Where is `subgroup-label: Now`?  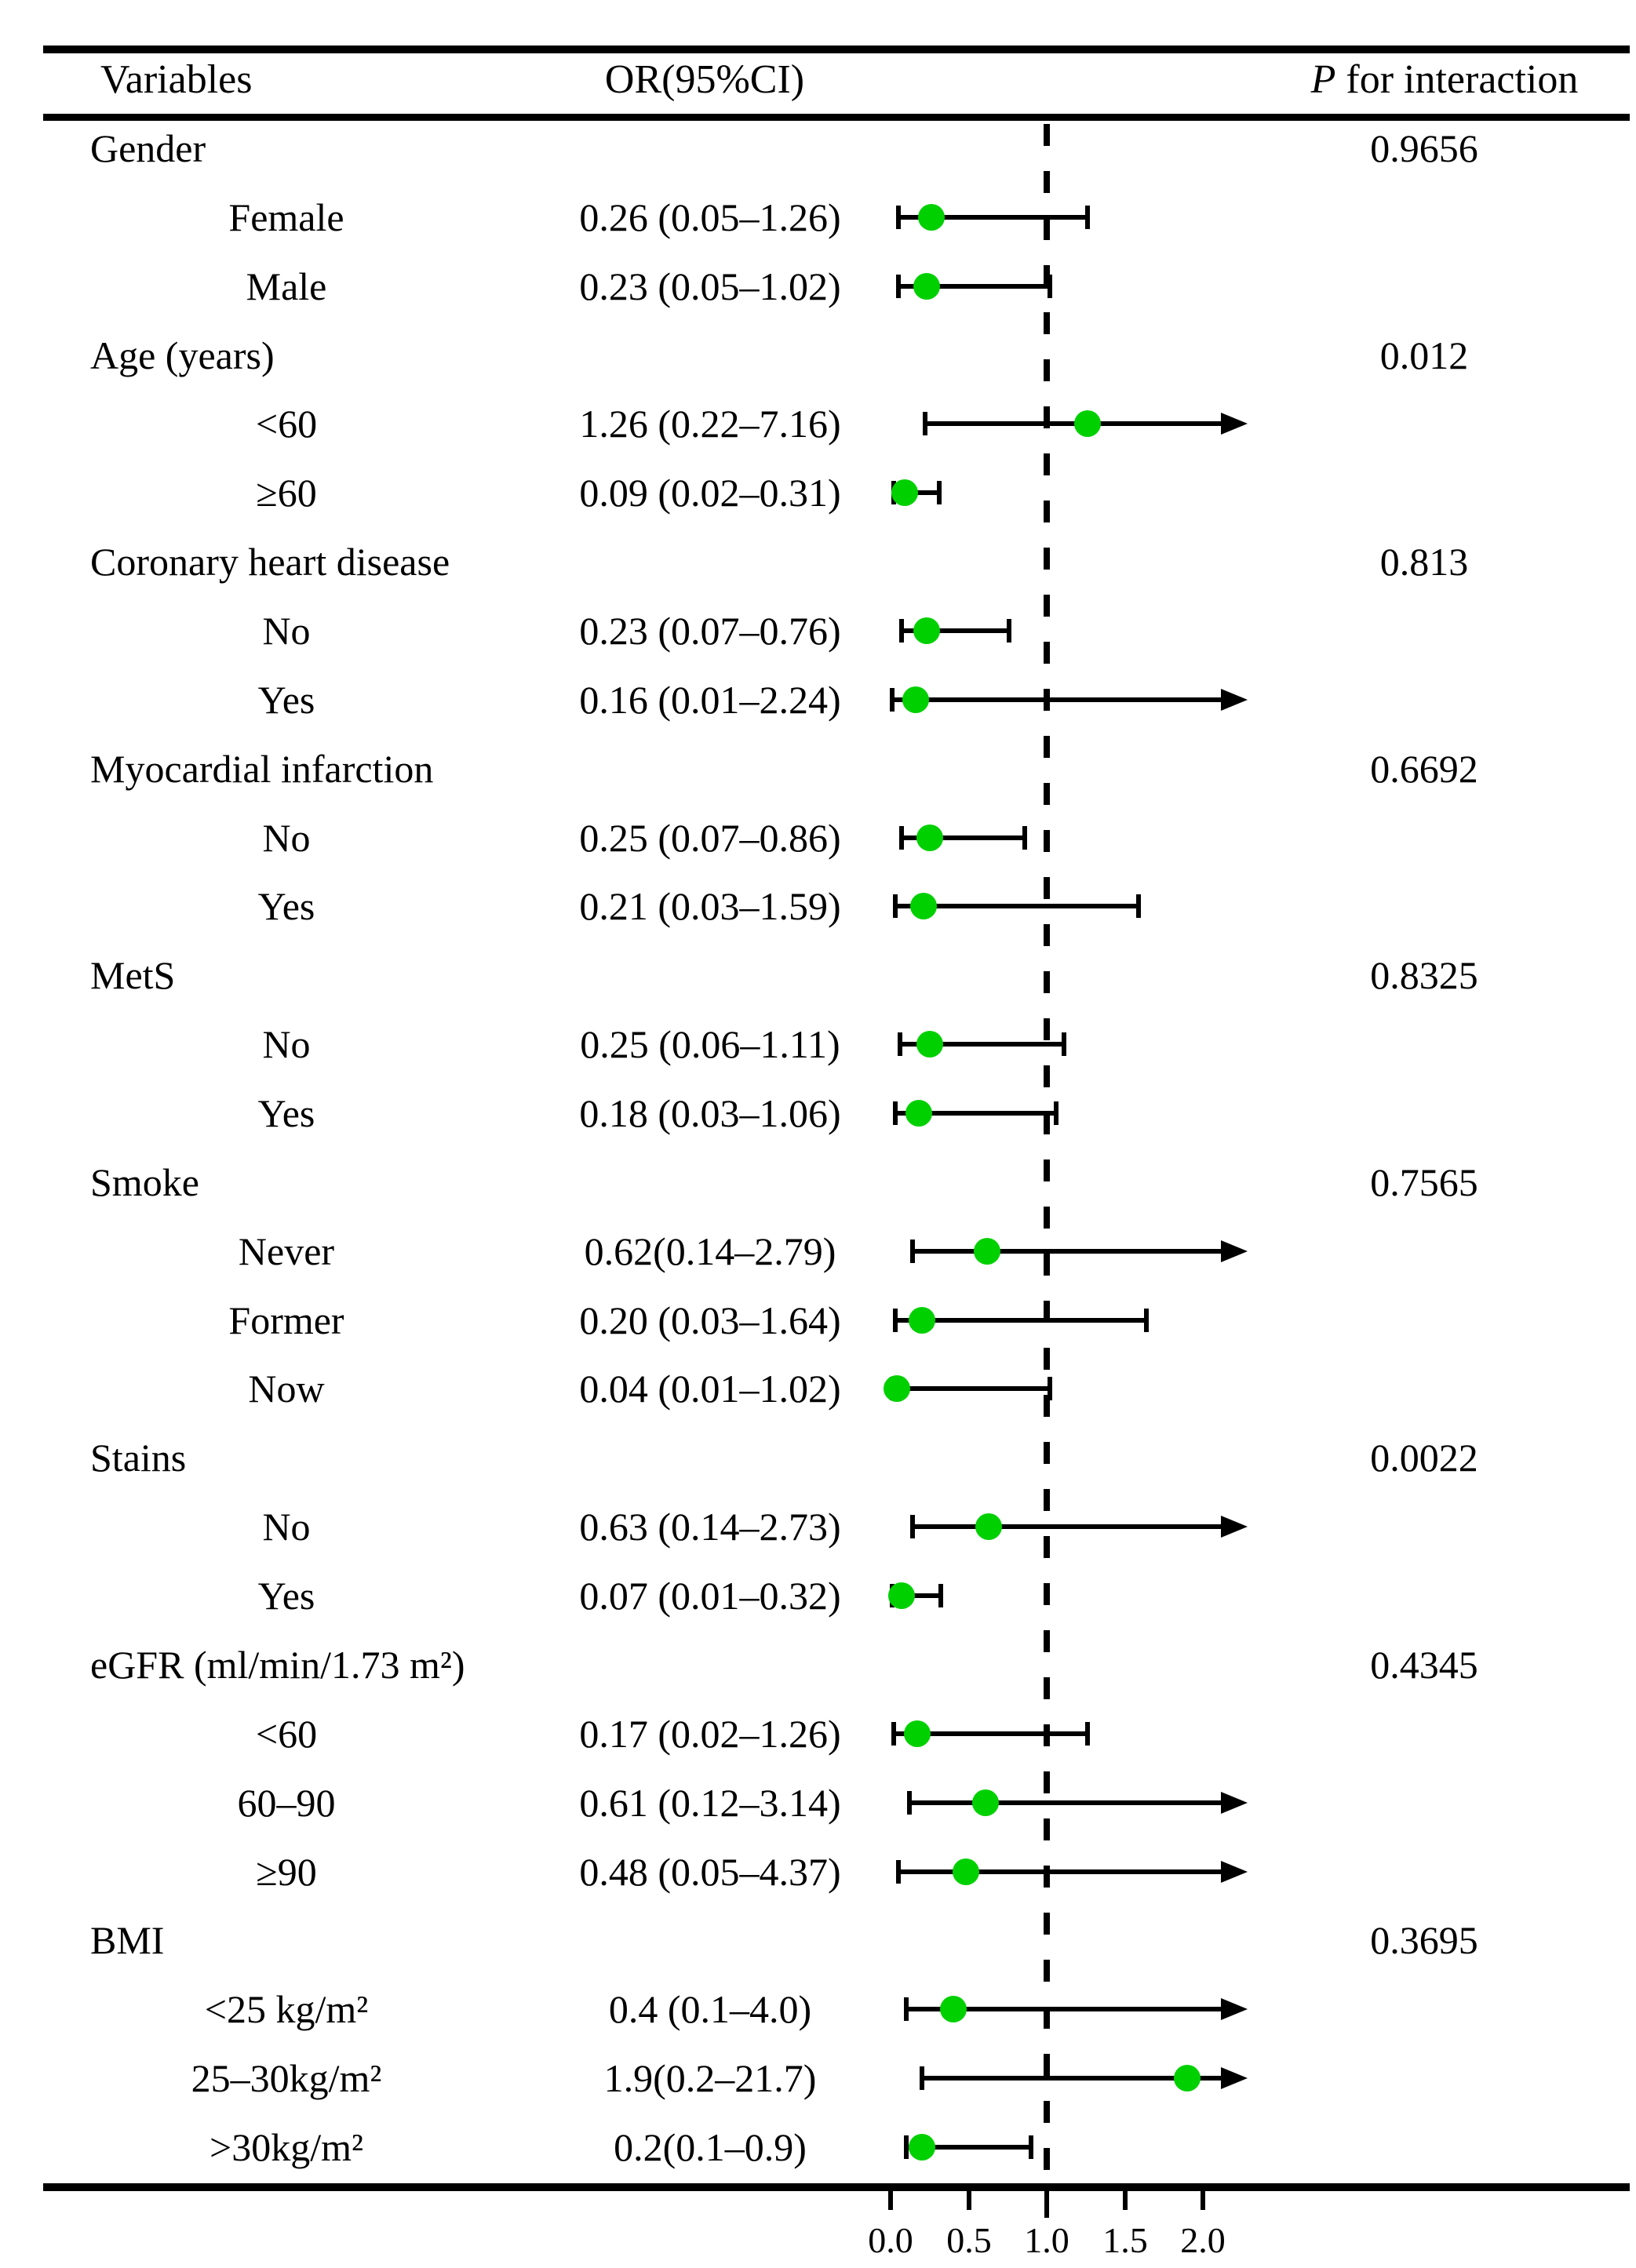
subgroup-label: Now is located at coordinates (286, 1389).